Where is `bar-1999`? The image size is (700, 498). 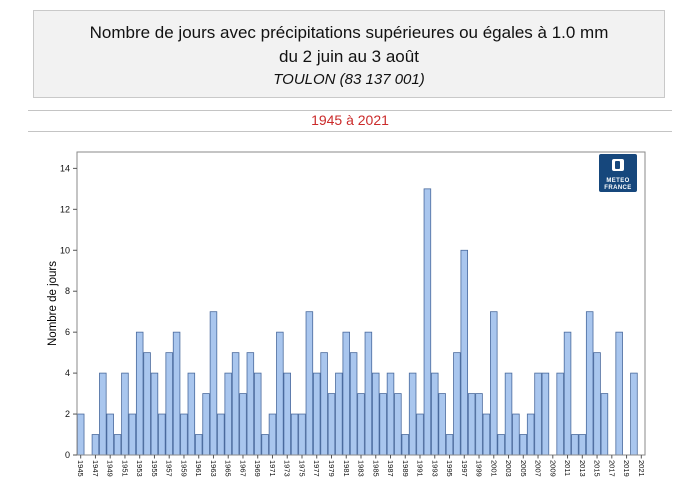 bar-1999 is located at coordinates (479, 424).